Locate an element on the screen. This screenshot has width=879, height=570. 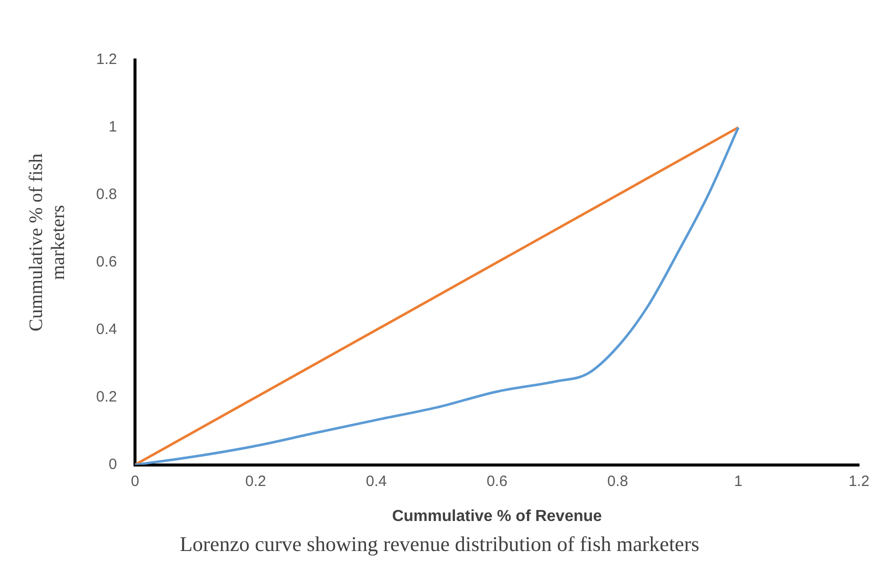
x-tick-label: 0.4 is located at coordinates (376, 481).